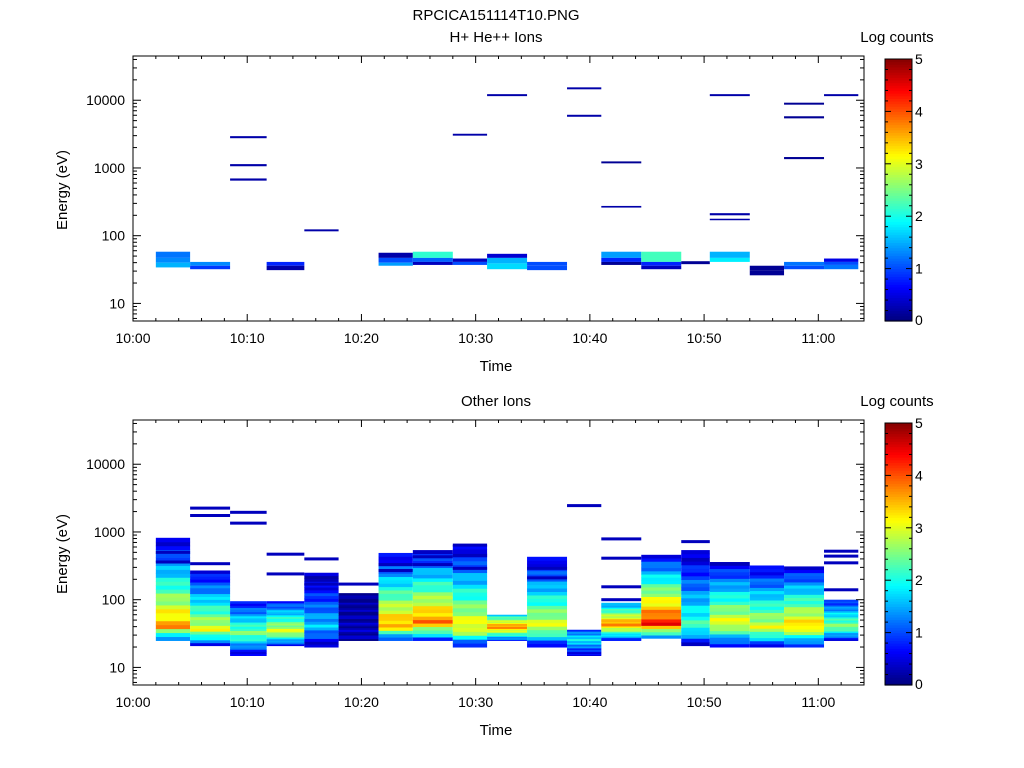 This screenshot has height=768, width=1024. Describe the element at coordinates (475, 338) in the screenshot. I see `x-tick-label: 10:30` at that location.